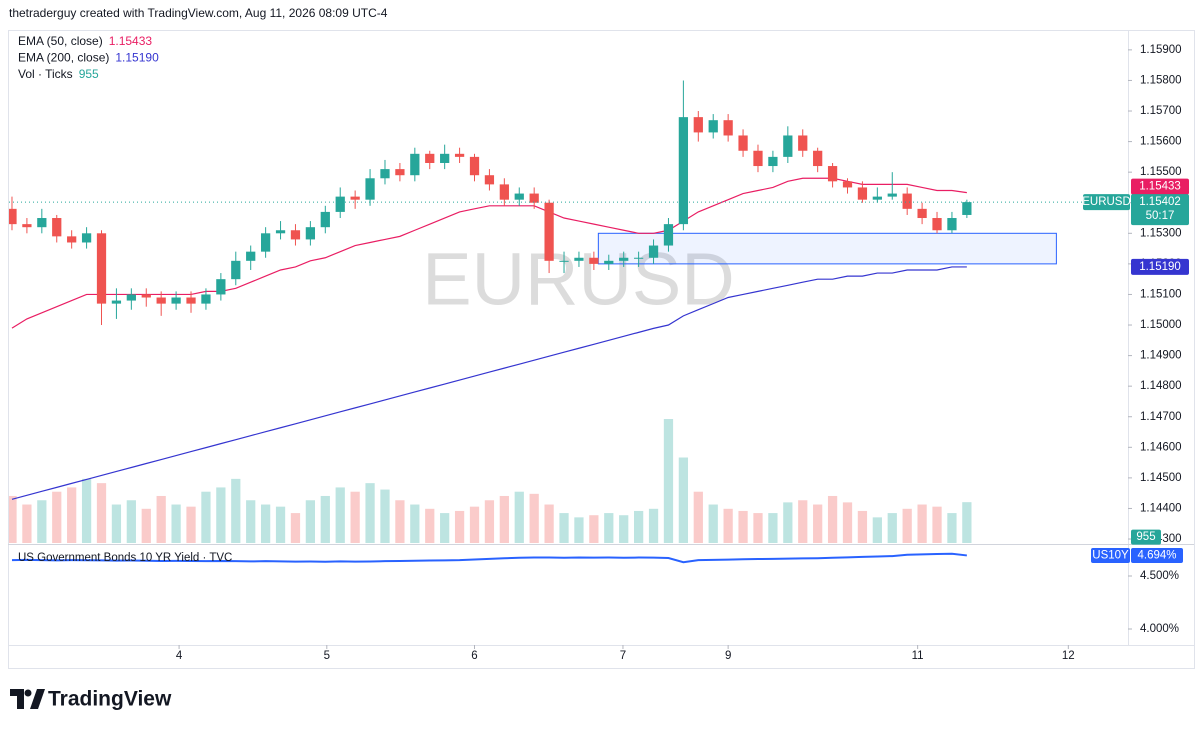 Image resolution: width=1204 pixels, height=730 pixels. What do you see at coordinates (1161, 508) in the screenshot?
I see `y-tick-label: 1.14400` at bounding box center [1161, 508].